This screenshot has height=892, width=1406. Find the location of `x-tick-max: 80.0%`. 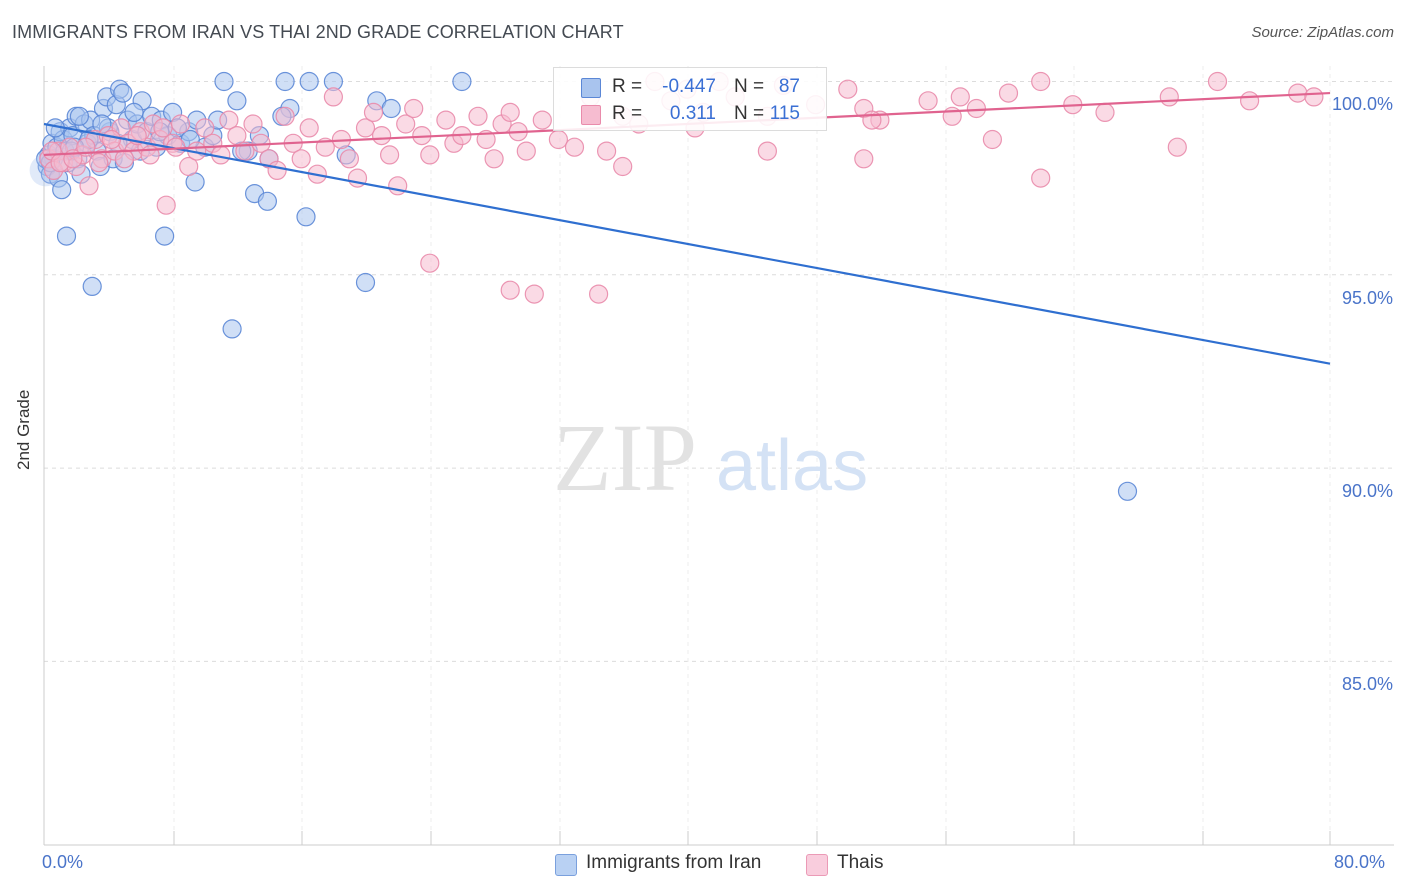

x-tick-max: 80.0% is located at coordinates (1360, 862).